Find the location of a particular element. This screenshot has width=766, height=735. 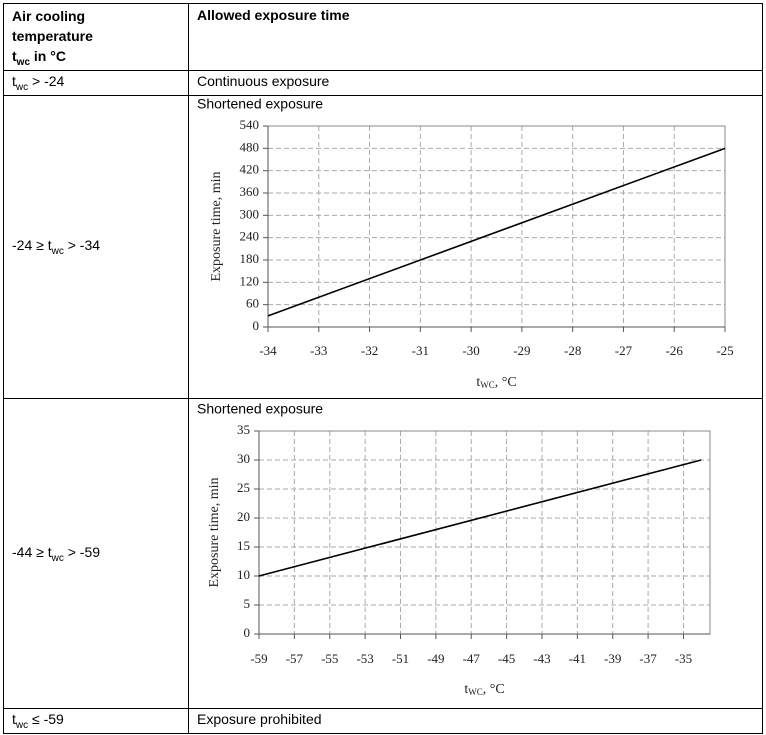

header-text: in °C is located at coordinates (48, 56).